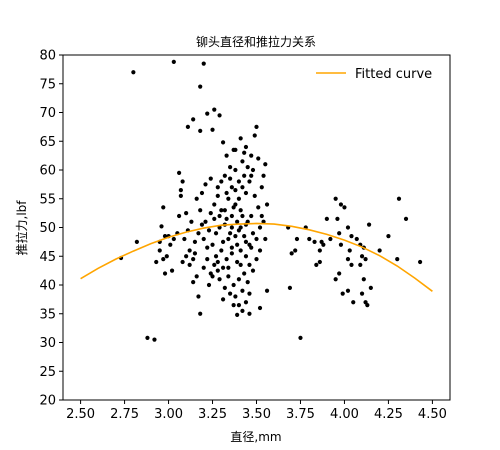 This screenshot has height=450, width=500. What do you see at coordinates (47, 142) in the screenshot?
I see `y-tick-label-9: 65` at bounding box center [47, 142].